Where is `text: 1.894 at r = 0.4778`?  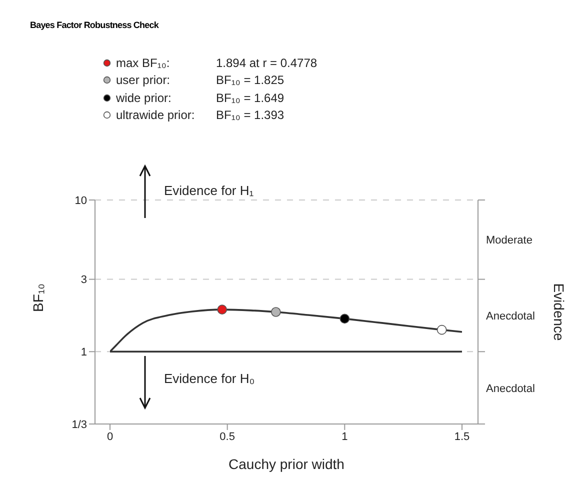 text: 1.894 at r = 0.4778 is located at coordinates (267, 63).